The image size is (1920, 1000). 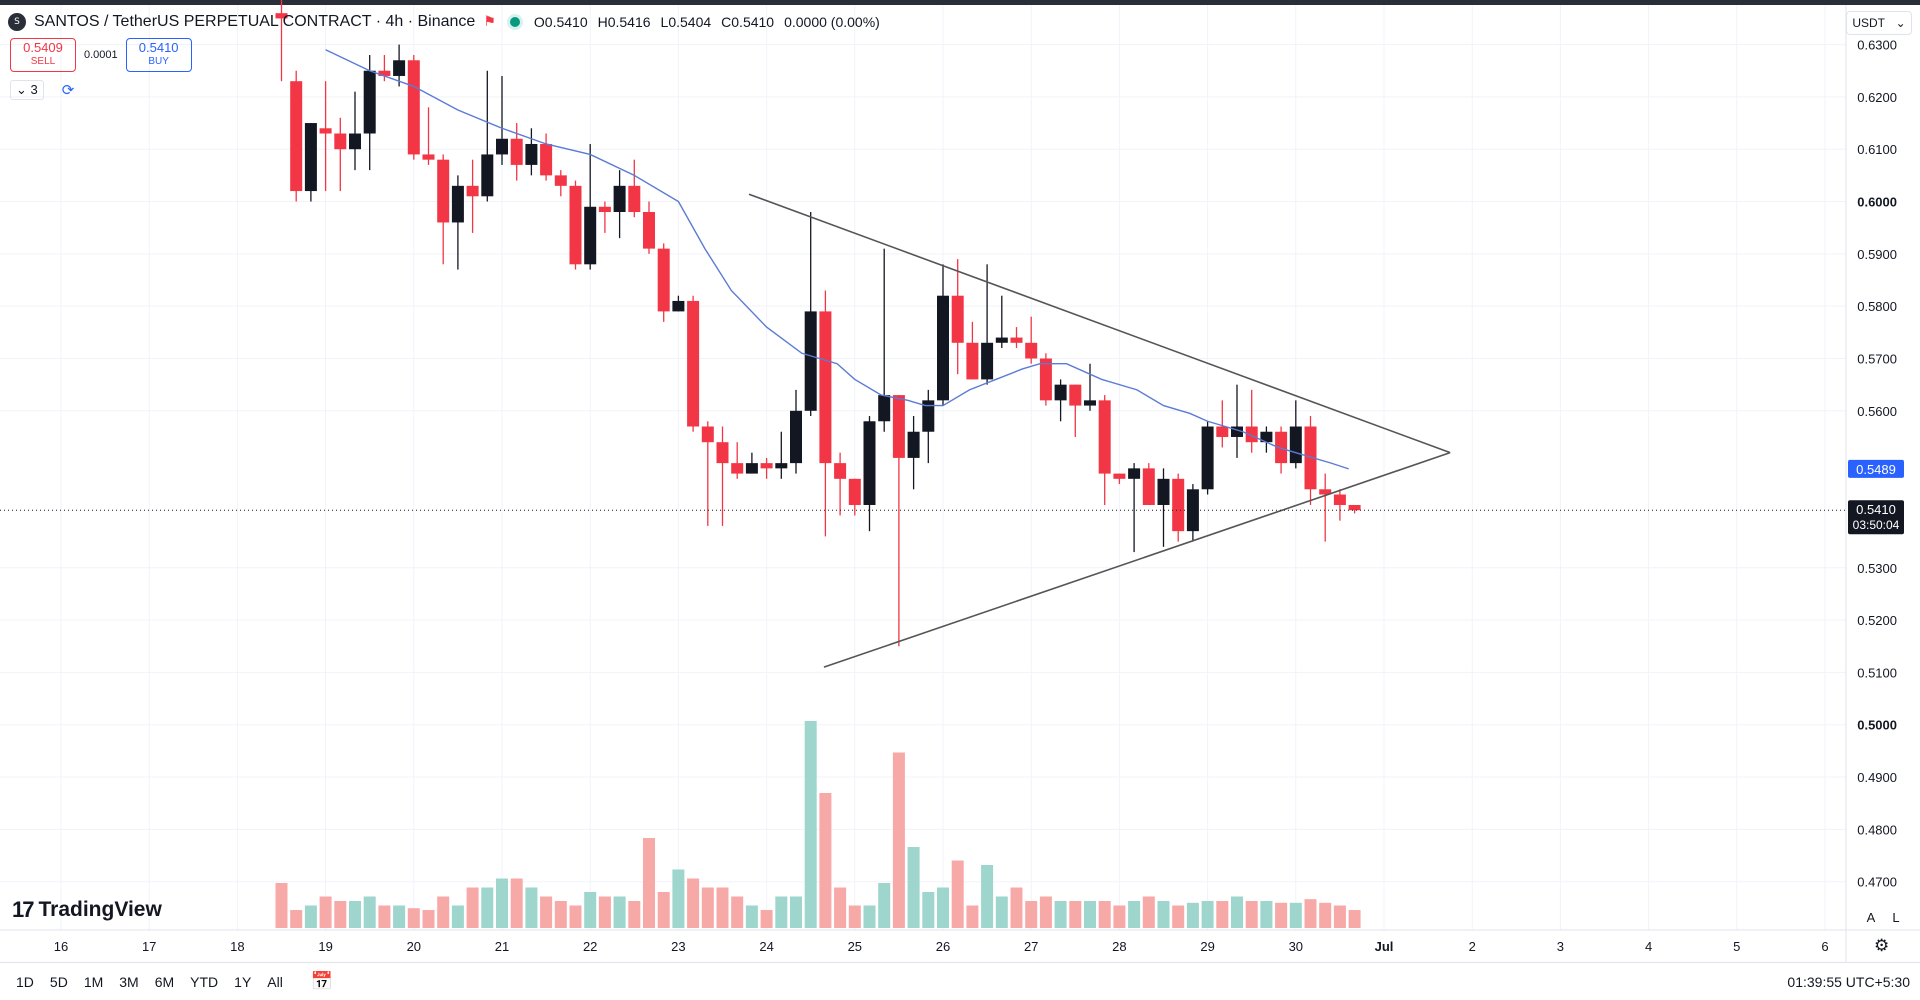 I want to click on range-6m: 6M, so click(x=164, y=981).